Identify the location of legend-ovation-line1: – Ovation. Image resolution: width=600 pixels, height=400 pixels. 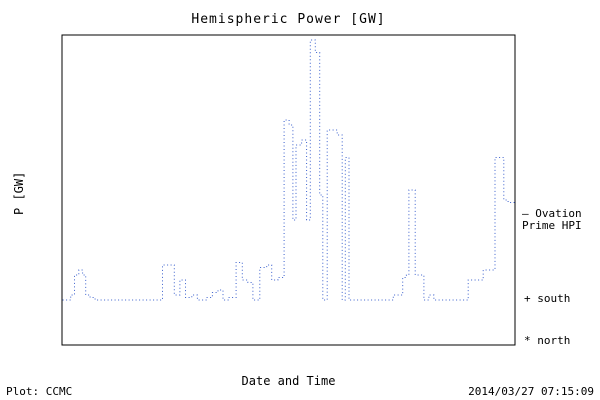
(552, 213).